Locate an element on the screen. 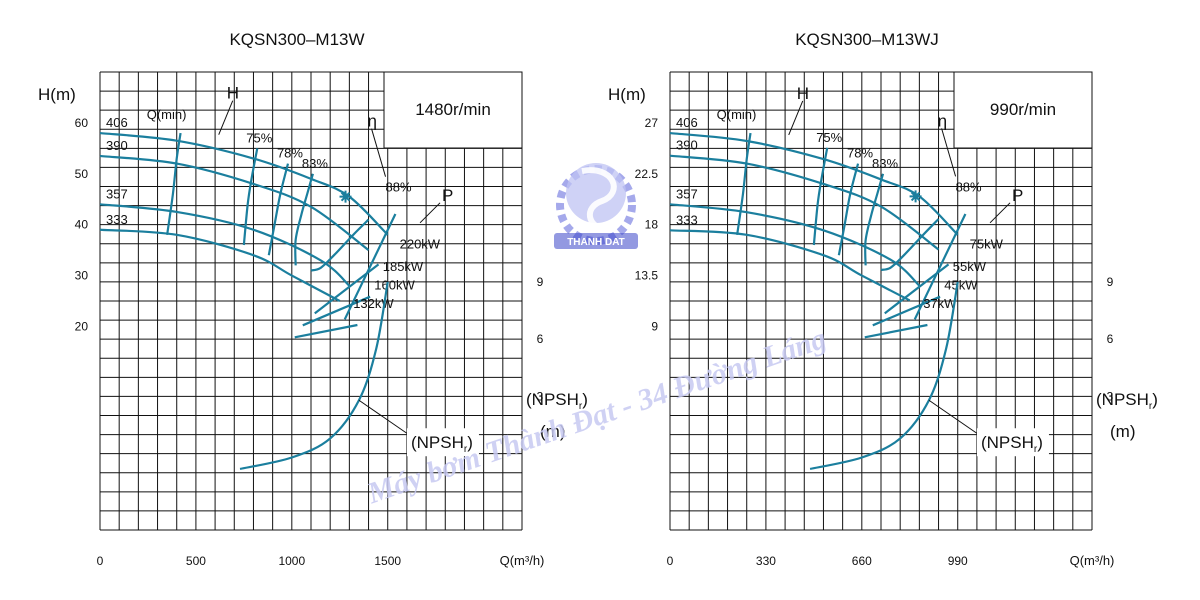 The height and width of the screenshot is (600, 1200). logo-swirl-icon is located at coordinates (599, 200).